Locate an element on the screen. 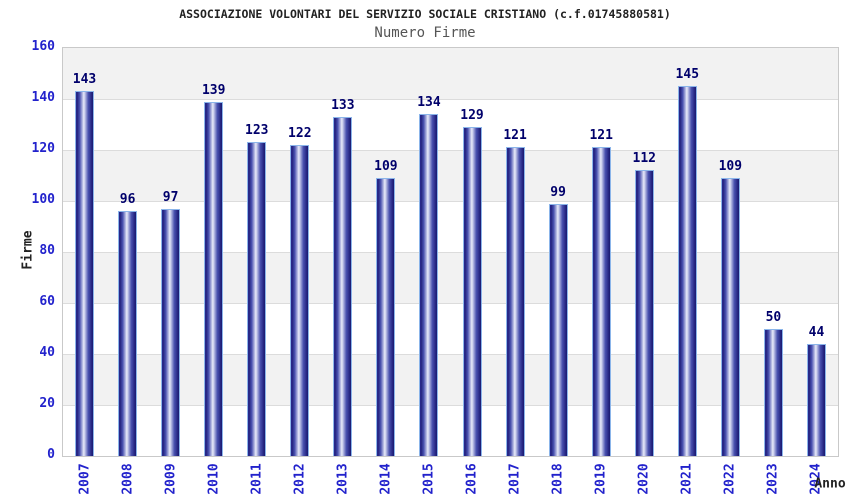 This screenshot has width=850, height=500. x-tick-label: 2007 is located at coordinates (85, 479).